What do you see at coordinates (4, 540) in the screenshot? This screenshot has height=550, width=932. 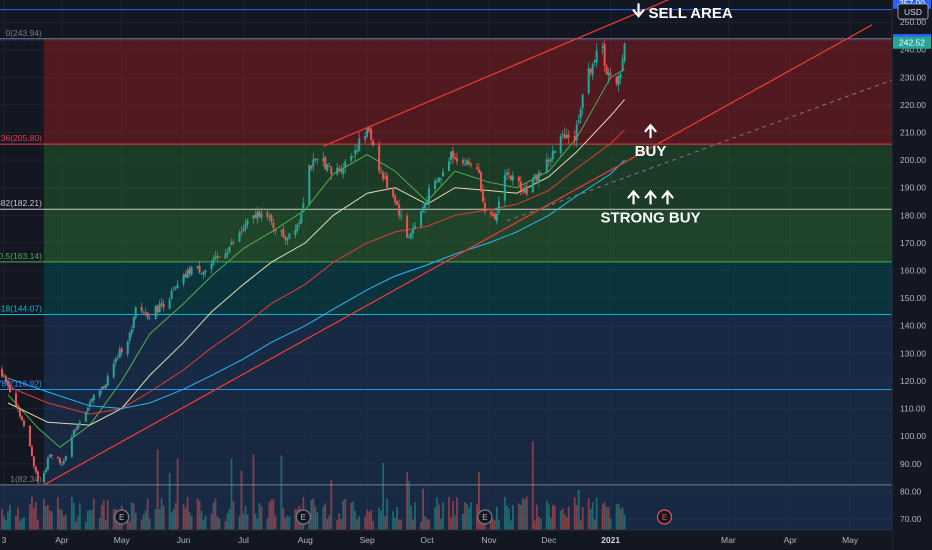 I see `x-tick-label: 3` at bounding box center [4, 540].